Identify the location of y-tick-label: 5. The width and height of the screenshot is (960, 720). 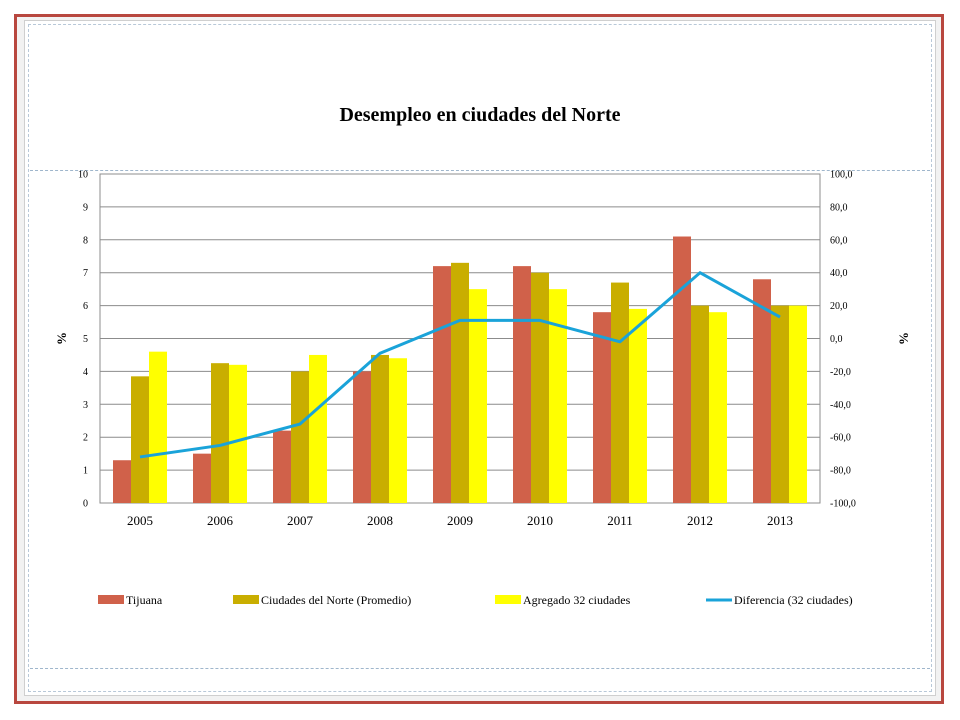
(85, 339).